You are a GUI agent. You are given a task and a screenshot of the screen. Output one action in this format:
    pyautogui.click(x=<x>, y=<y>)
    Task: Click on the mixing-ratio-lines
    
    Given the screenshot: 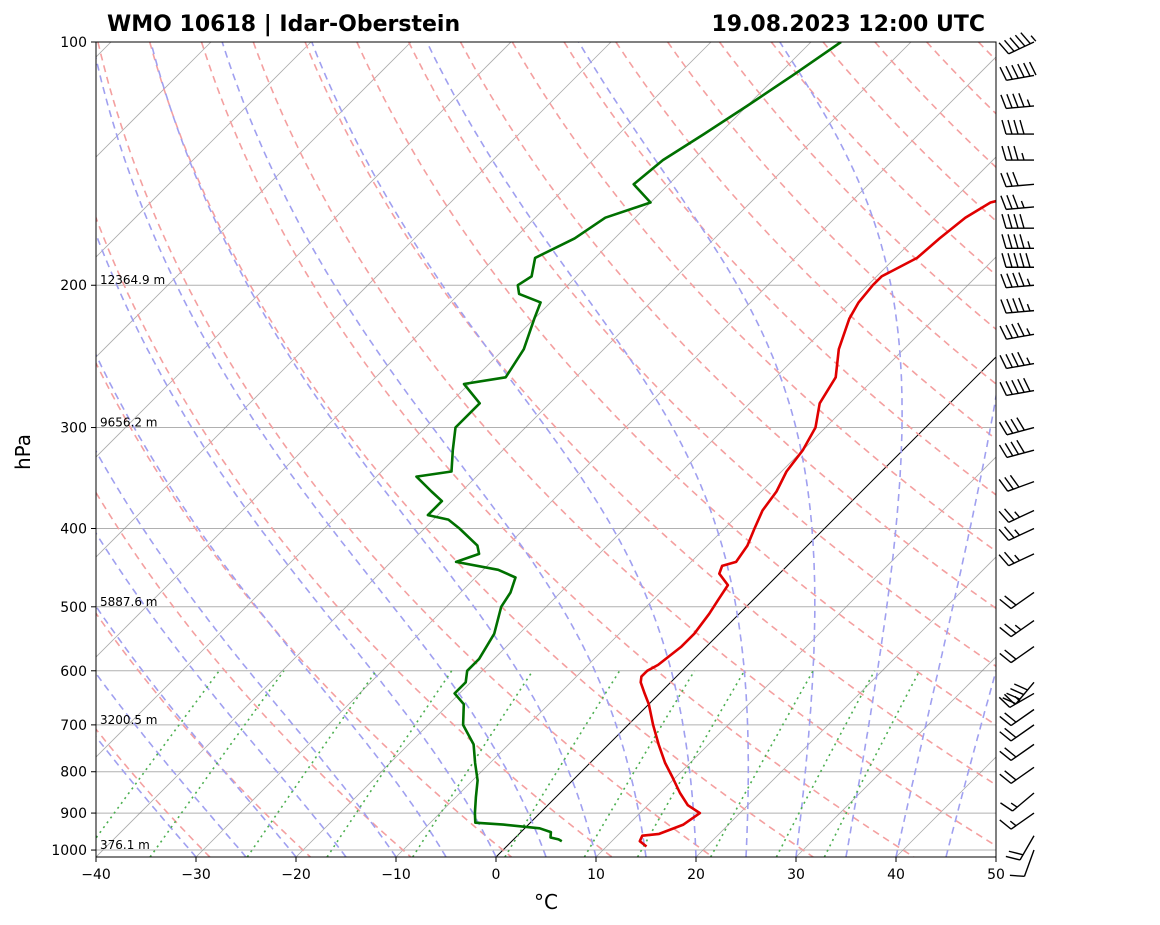 What is the action you would take?
    pyautogui.click(x=508, y=763)
    